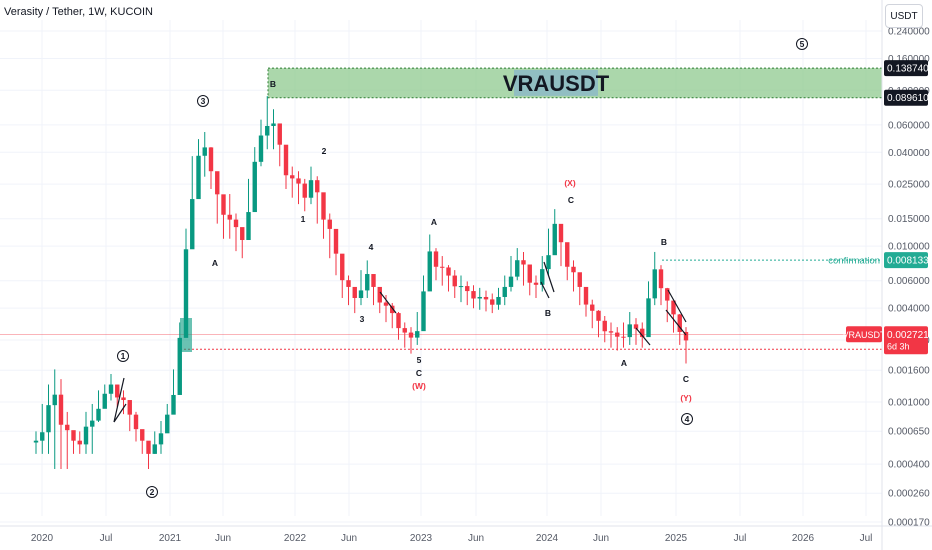 The height and width of the screenshot is (550, 932). I want to click on chart-title: Verasity / Tether, 1W, KUCOIN, so click(78, 12).